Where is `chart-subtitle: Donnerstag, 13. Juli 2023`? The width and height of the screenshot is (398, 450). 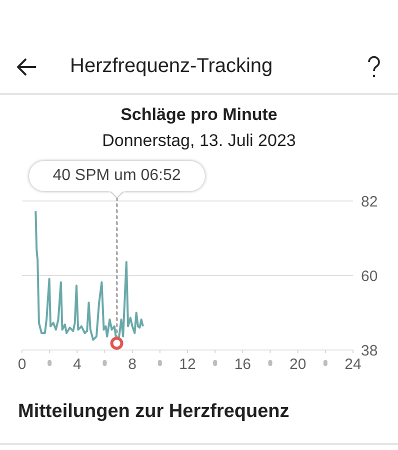 chart-subtitle: Donnerstag, 13. Juli 2023 is located at coordinates (199, 141).